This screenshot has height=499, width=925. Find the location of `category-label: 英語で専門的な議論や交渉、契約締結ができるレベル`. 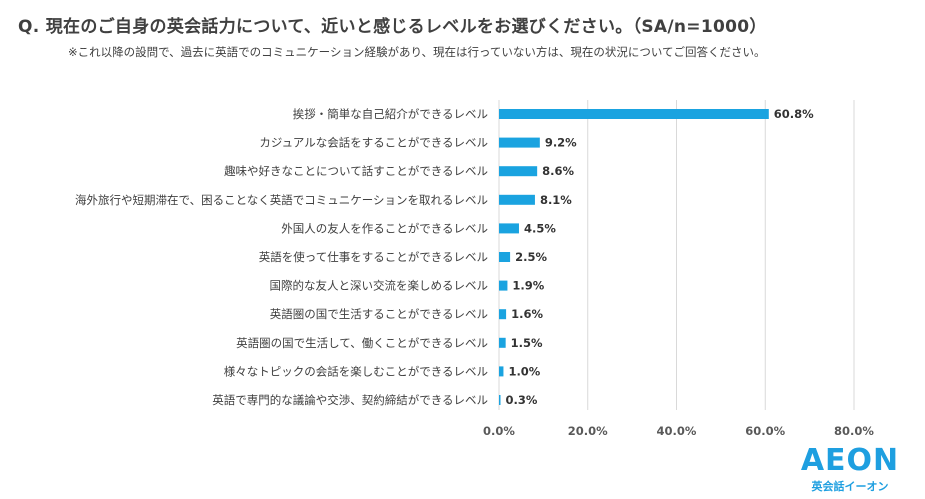

category-label: 英語で専門的な議論や交渉、契約締結ができるレベル is located at coordinates (350, 400).